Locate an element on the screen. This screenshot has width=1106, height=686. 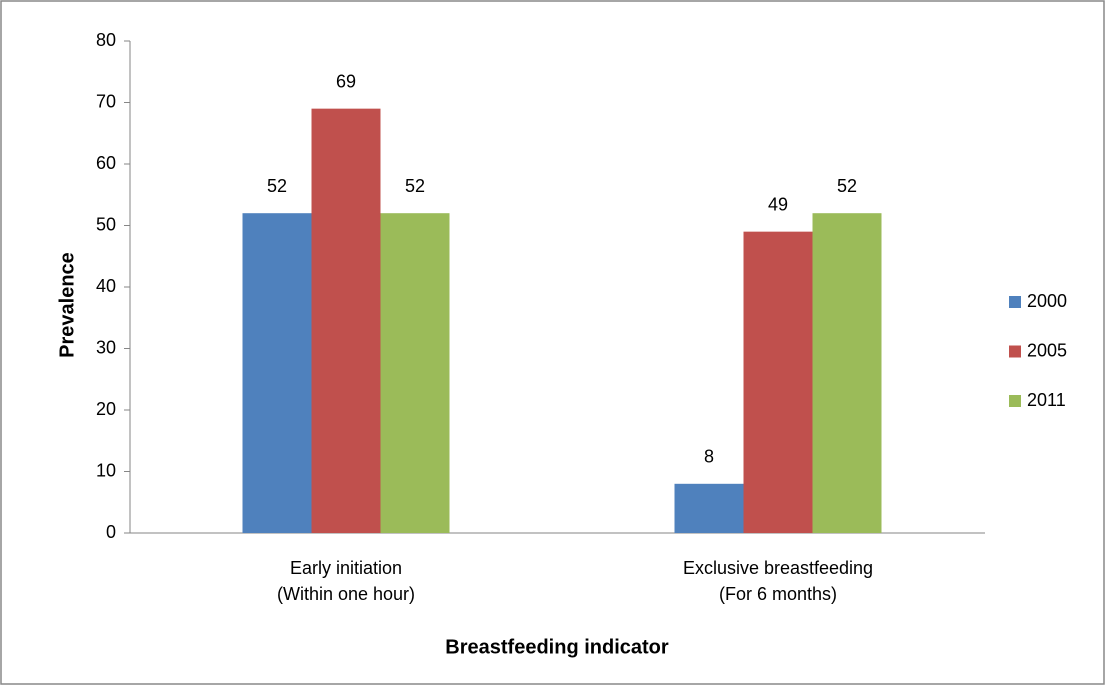
y-tick-label: 30 is located at coordinates (106, 347).